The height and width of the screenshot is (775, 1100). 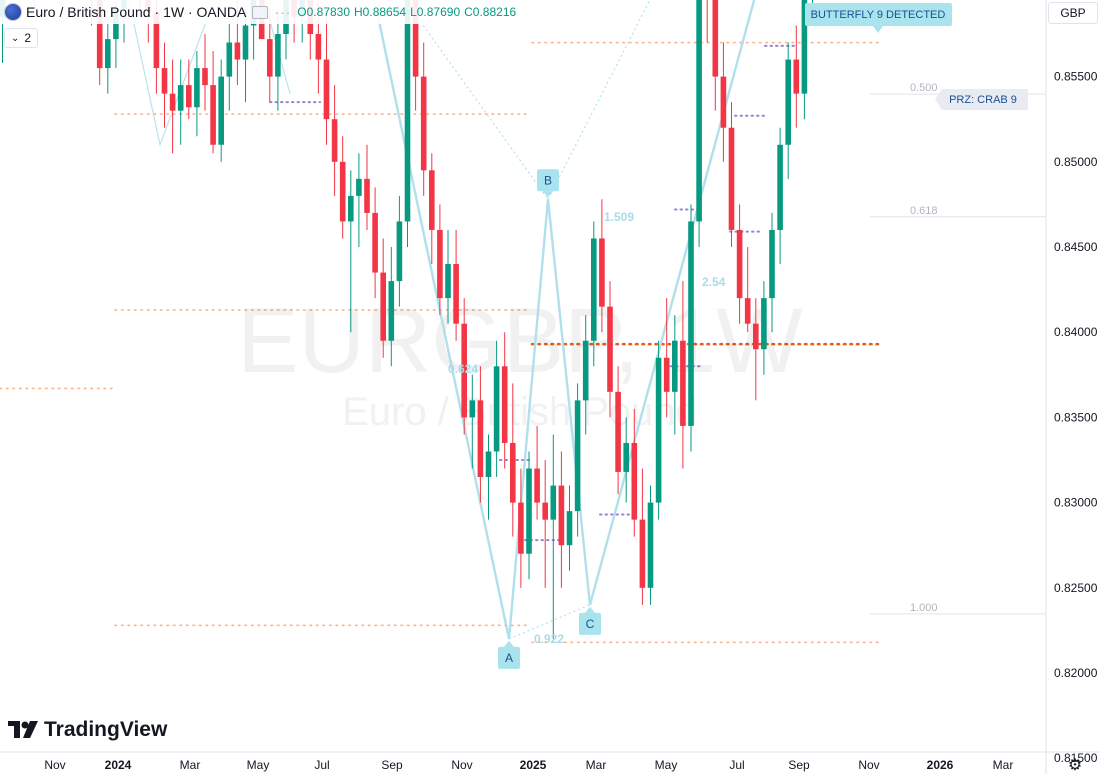 I want to click on price-tick: 0.84000, so click(x=1076, y=332).